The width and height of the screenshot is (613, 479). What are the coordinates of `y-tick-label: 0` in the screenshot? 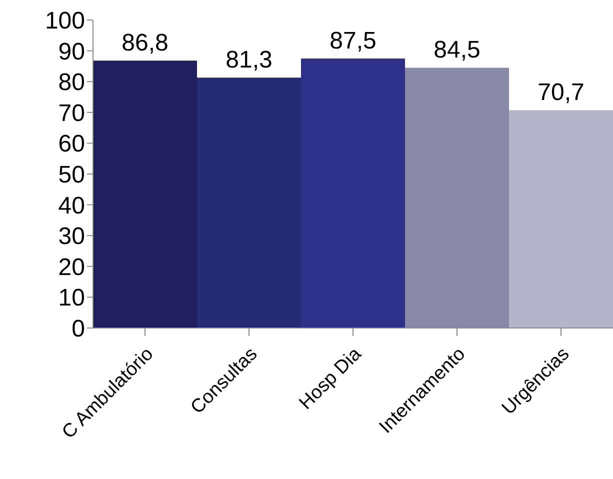 It's located at (78, 329).